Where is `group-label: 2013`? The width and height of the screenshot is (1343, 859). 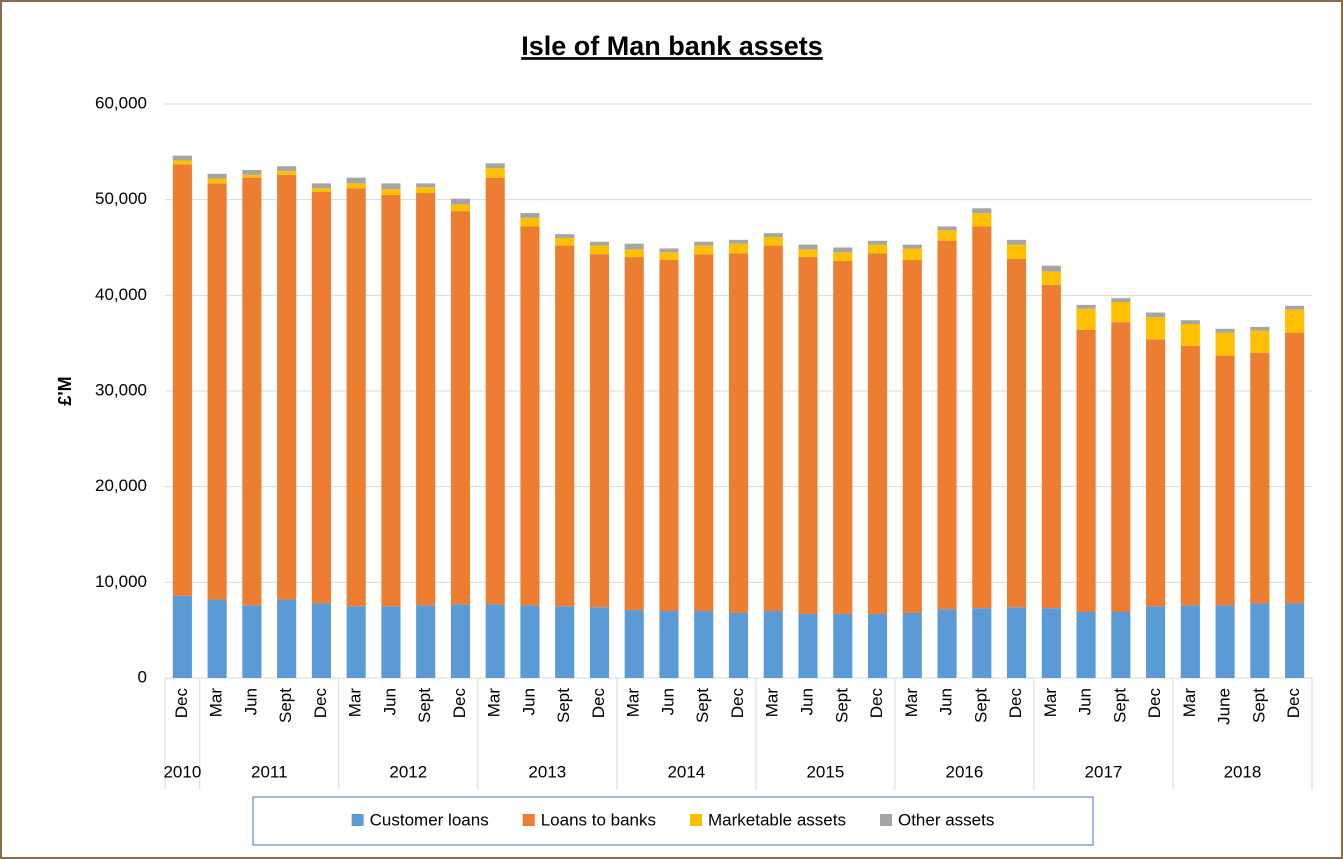 group-label: 2013 is located at coordinates (547, 771).